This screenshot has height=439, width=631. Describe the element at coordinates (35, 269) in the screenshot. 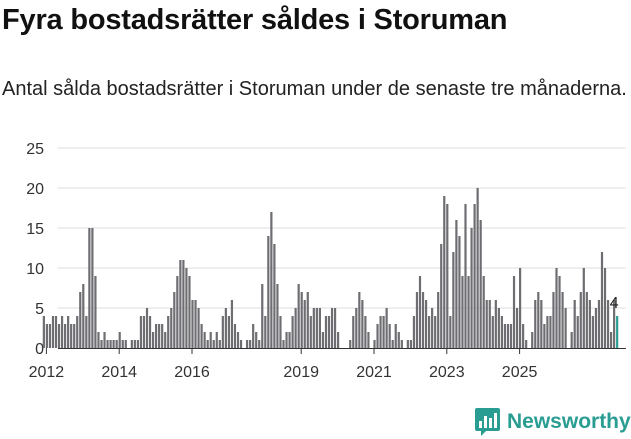

I see `y-tick-label: 10` at that location.